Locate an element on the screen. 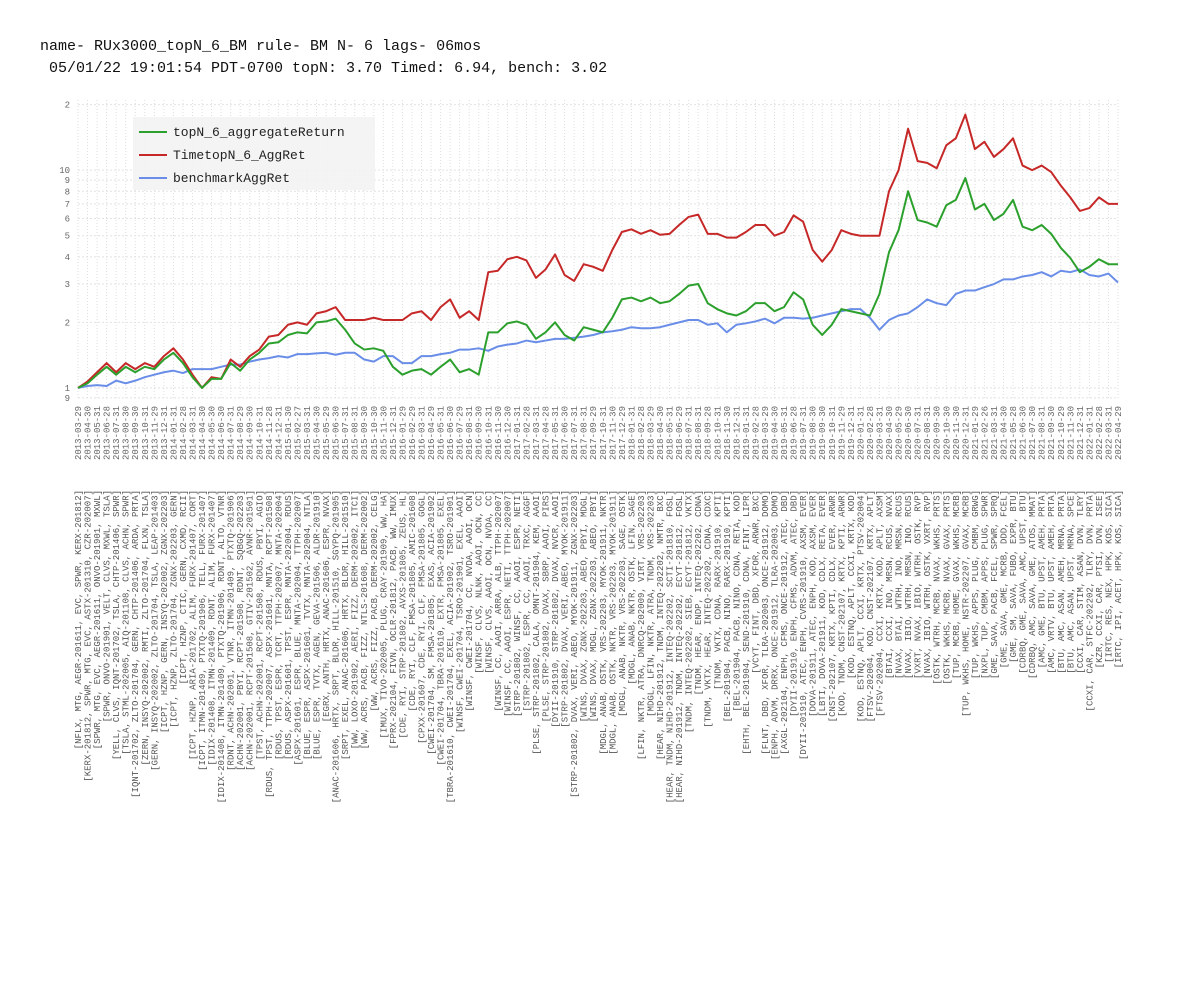  x-tick-label: 2020-03-31 is located at coordinates (880, 433).